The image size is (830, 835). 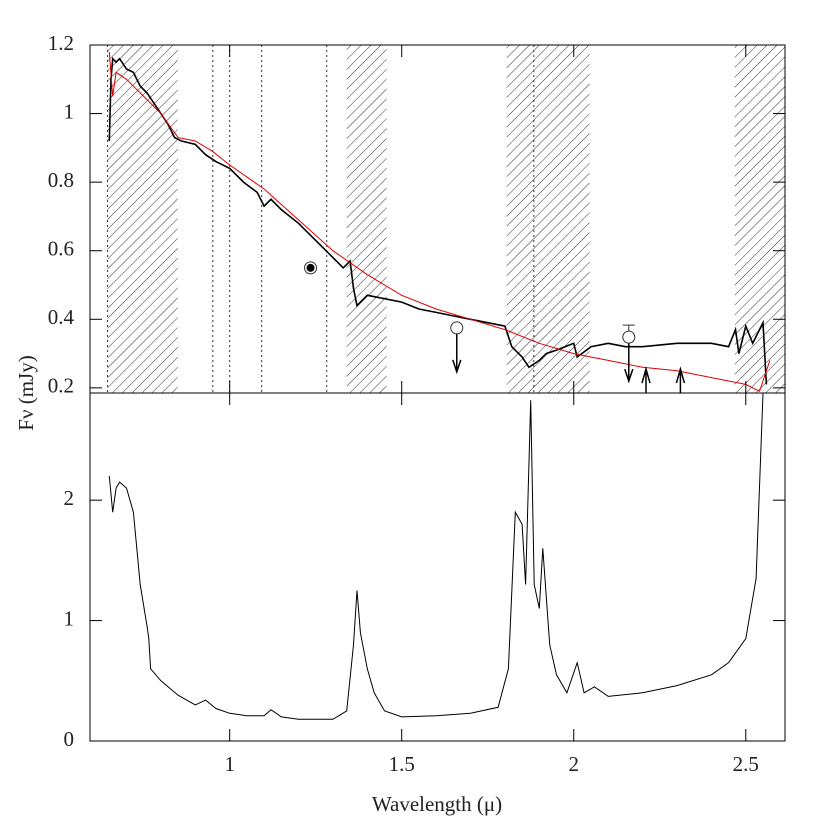 I want to click on y-tick-label: 0.8, so click(x=61, y=180).